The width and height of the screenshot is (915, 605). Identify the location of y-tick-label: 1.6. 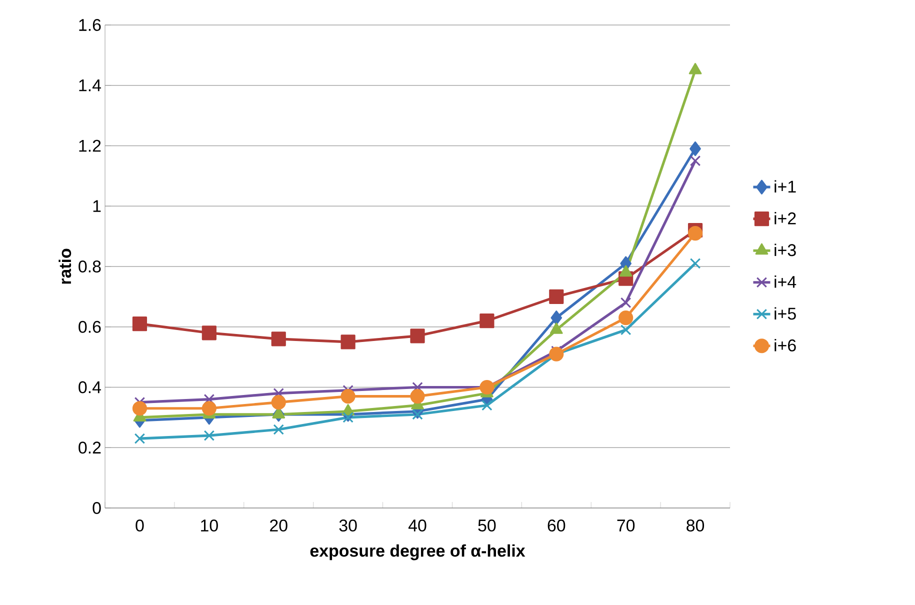
(90, 24).